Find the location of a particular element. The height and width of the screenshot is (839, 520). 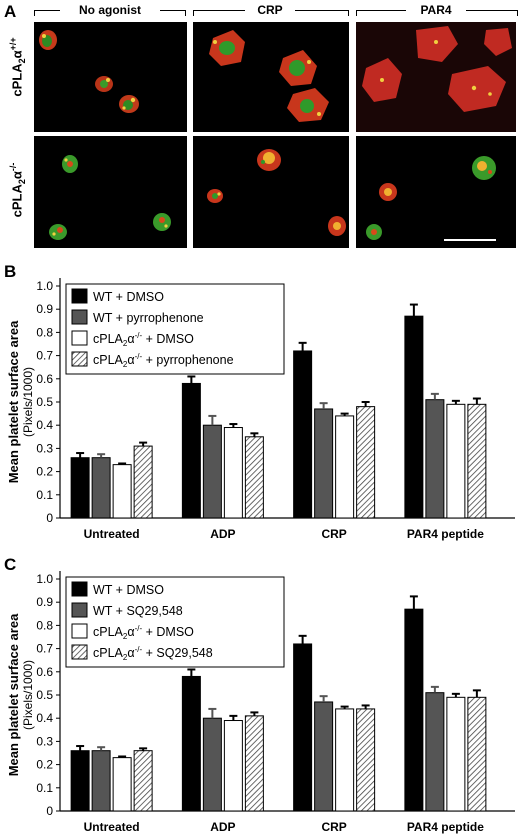

row-label-knockout-greek: α is located at coordinates (17, 175).